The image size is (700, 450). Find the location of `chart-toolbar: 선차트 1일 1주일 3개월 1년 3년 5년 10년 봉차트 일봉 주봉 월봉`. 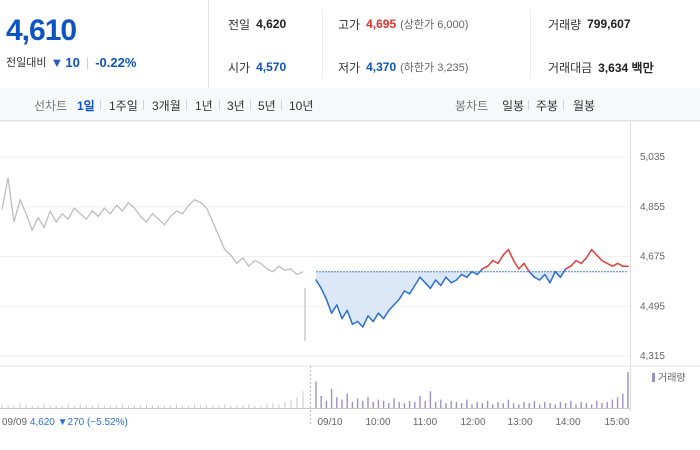

chart-toolbar: 선차트 1일 1주일 3개월 1년 3년 5년 10년 봉차트 일봉 주봉 월봉 is located at coordinates (350, 104).